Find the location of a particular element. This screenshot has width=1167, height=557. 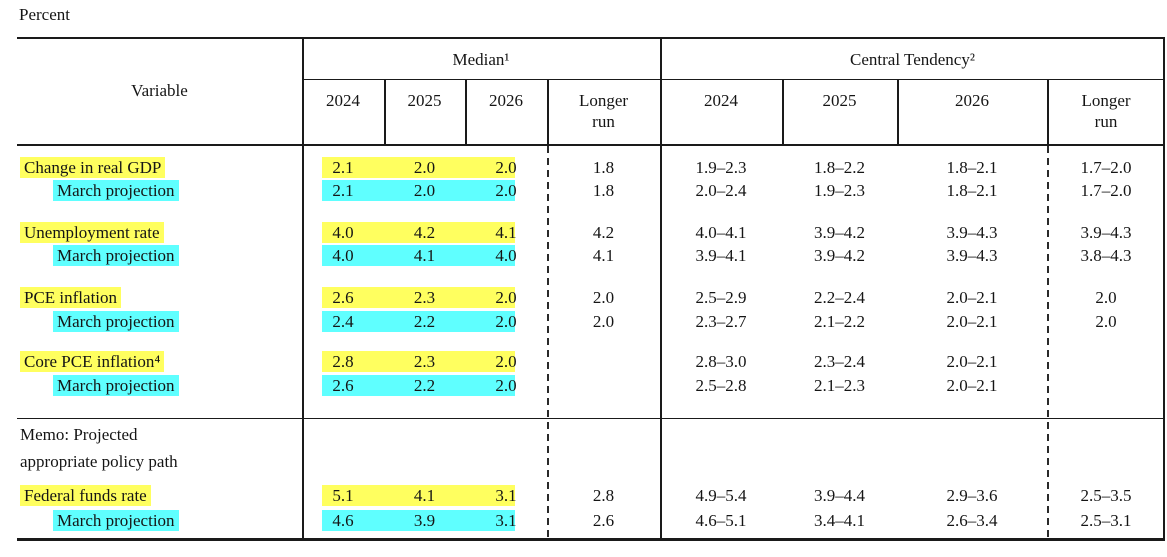

row-label: Core PCE inflation⁴ is located at coordinates (92, 361).